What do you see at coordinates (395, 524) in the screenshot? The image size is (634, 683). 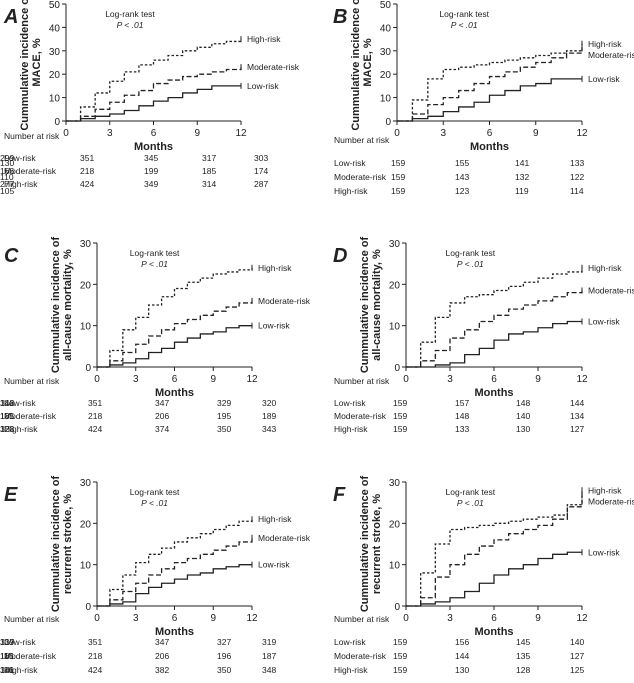 I see `y-tick-label: 20` at bounding box center [395, 524].